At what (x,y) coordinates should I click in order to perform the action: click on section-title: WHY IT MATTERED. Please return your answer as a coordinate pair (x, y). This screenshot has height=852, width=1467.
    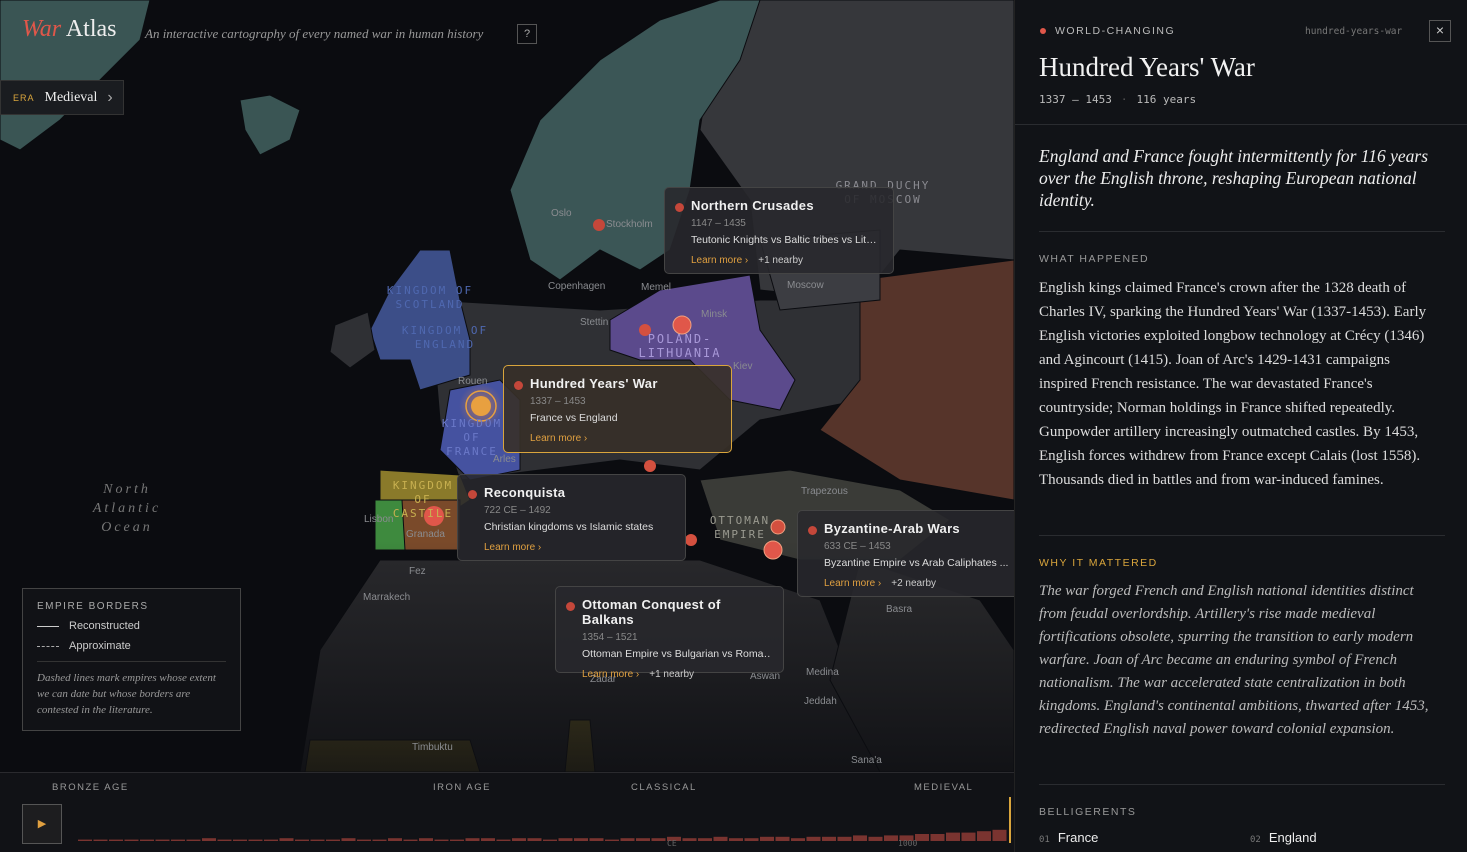
    Looking at the image, I should click on (1098, 563).